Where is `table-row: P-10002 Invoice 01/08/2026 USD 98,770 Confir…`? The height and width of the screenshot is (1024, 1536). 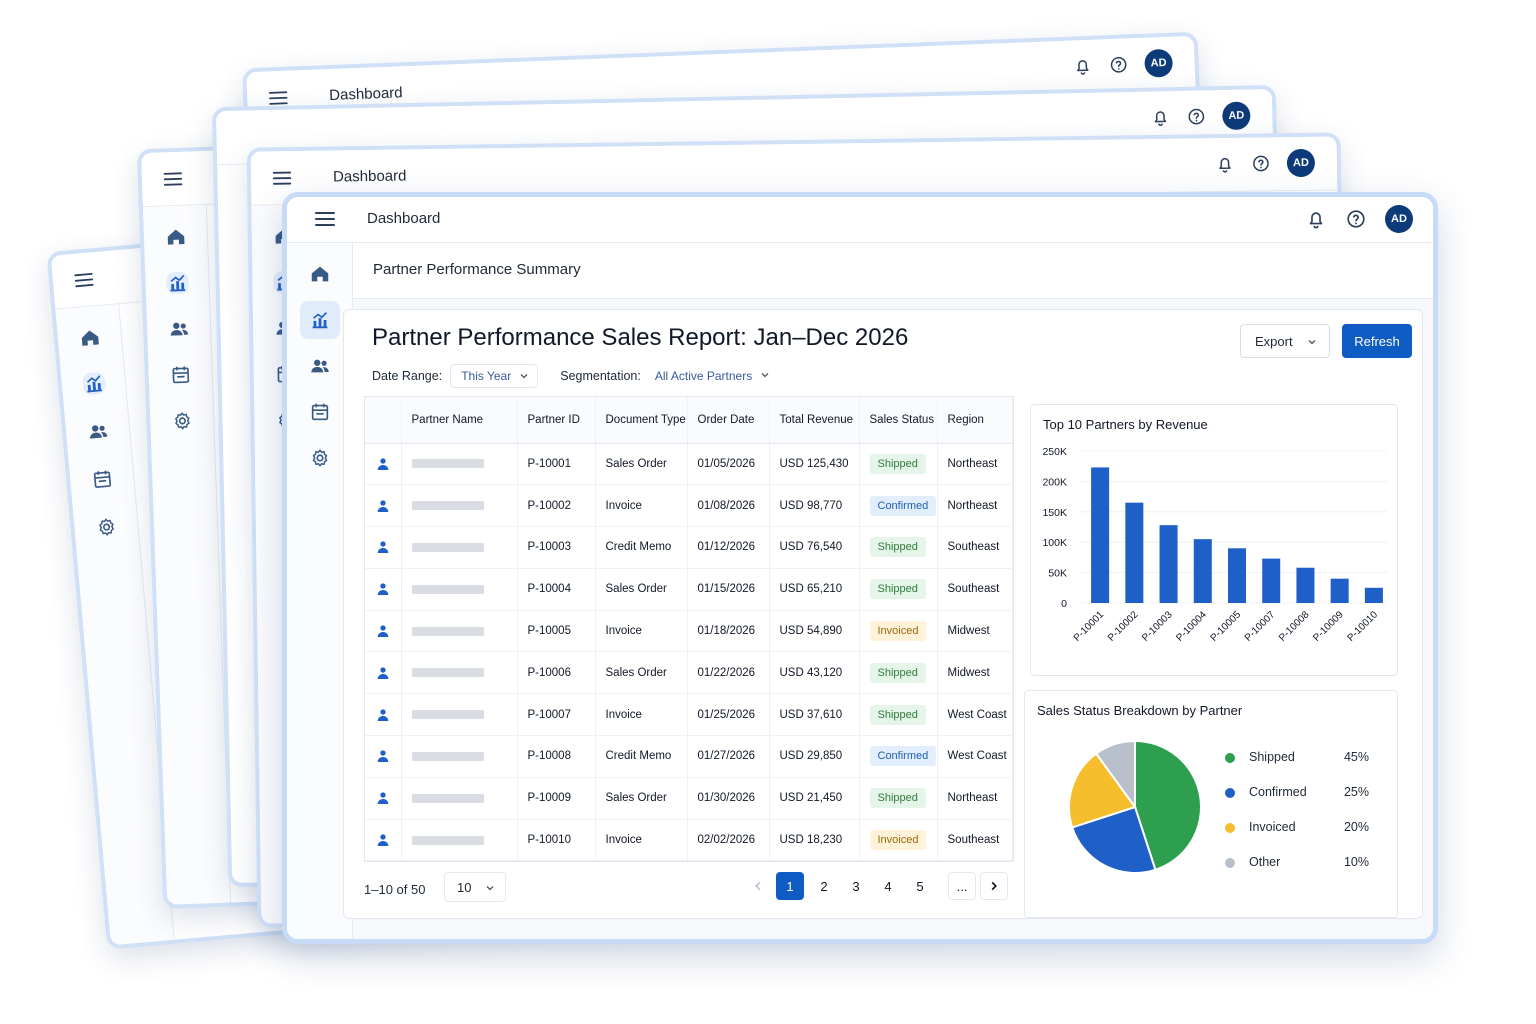
table-row: P-10002 Invoice 01/08/2026 USD 98,770 Confir… is located at coordinates (689, 506).